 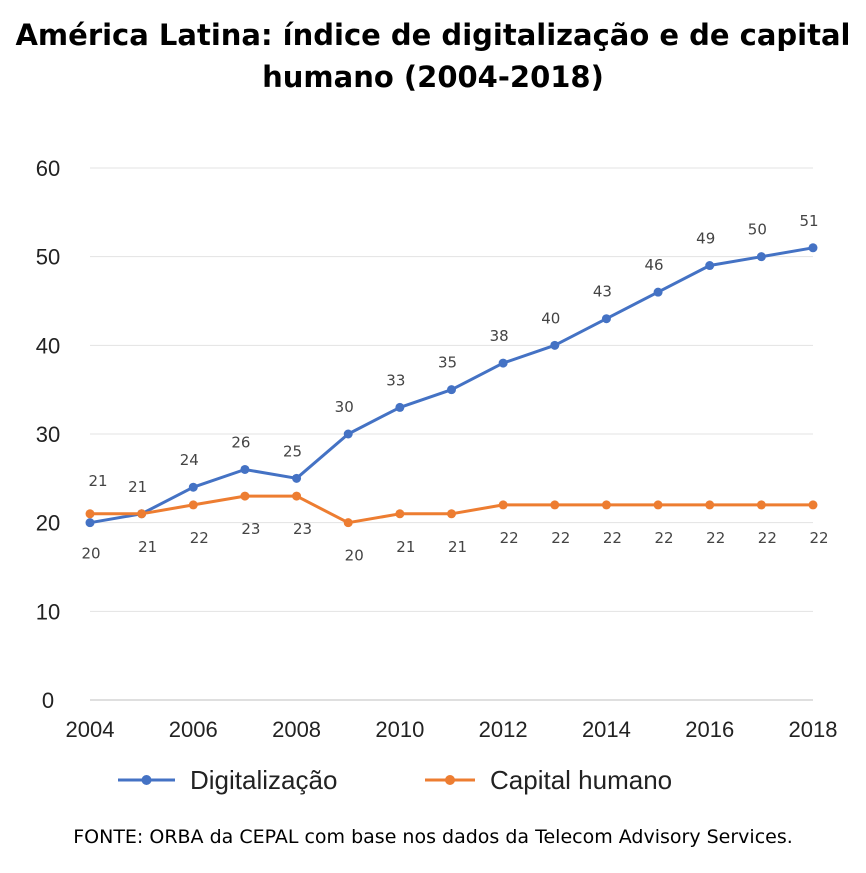 What do you see at coordinates (813, 729) in the screenshot?
I see `x-tick-label-2018: 2018` at bounding box center [813, 729].